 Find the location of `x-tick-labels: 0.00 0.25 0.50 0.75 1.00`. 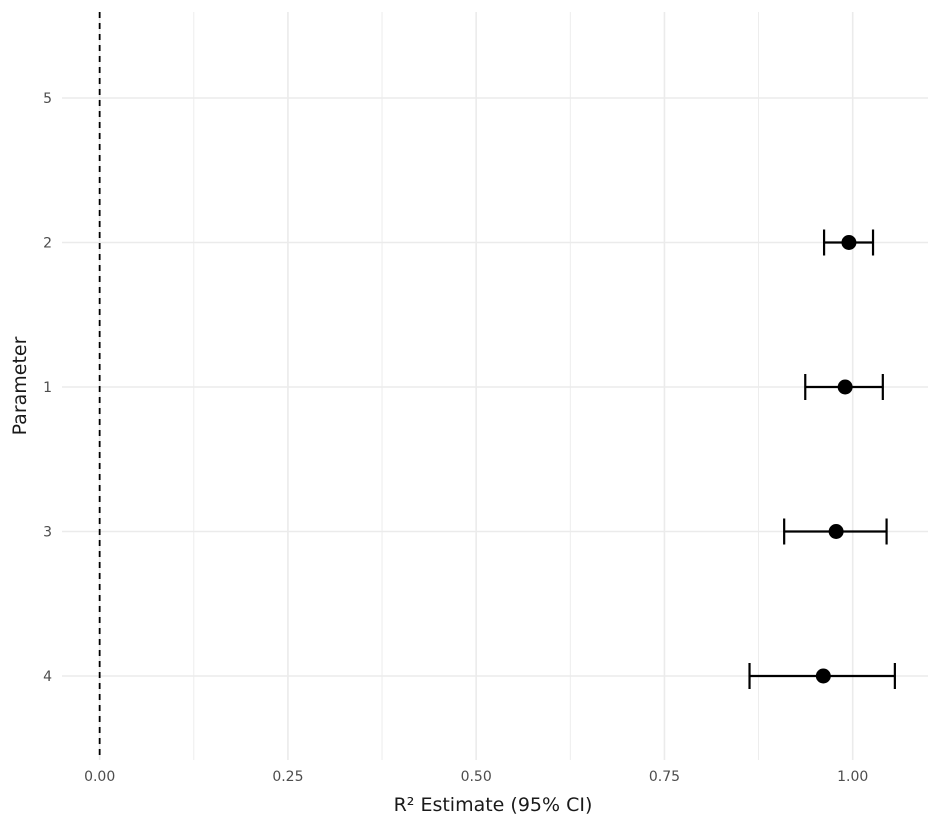

x-tick-labels: 0.00 0.25 0.50 0.75 1.00 is located at coordinates (476, 777).